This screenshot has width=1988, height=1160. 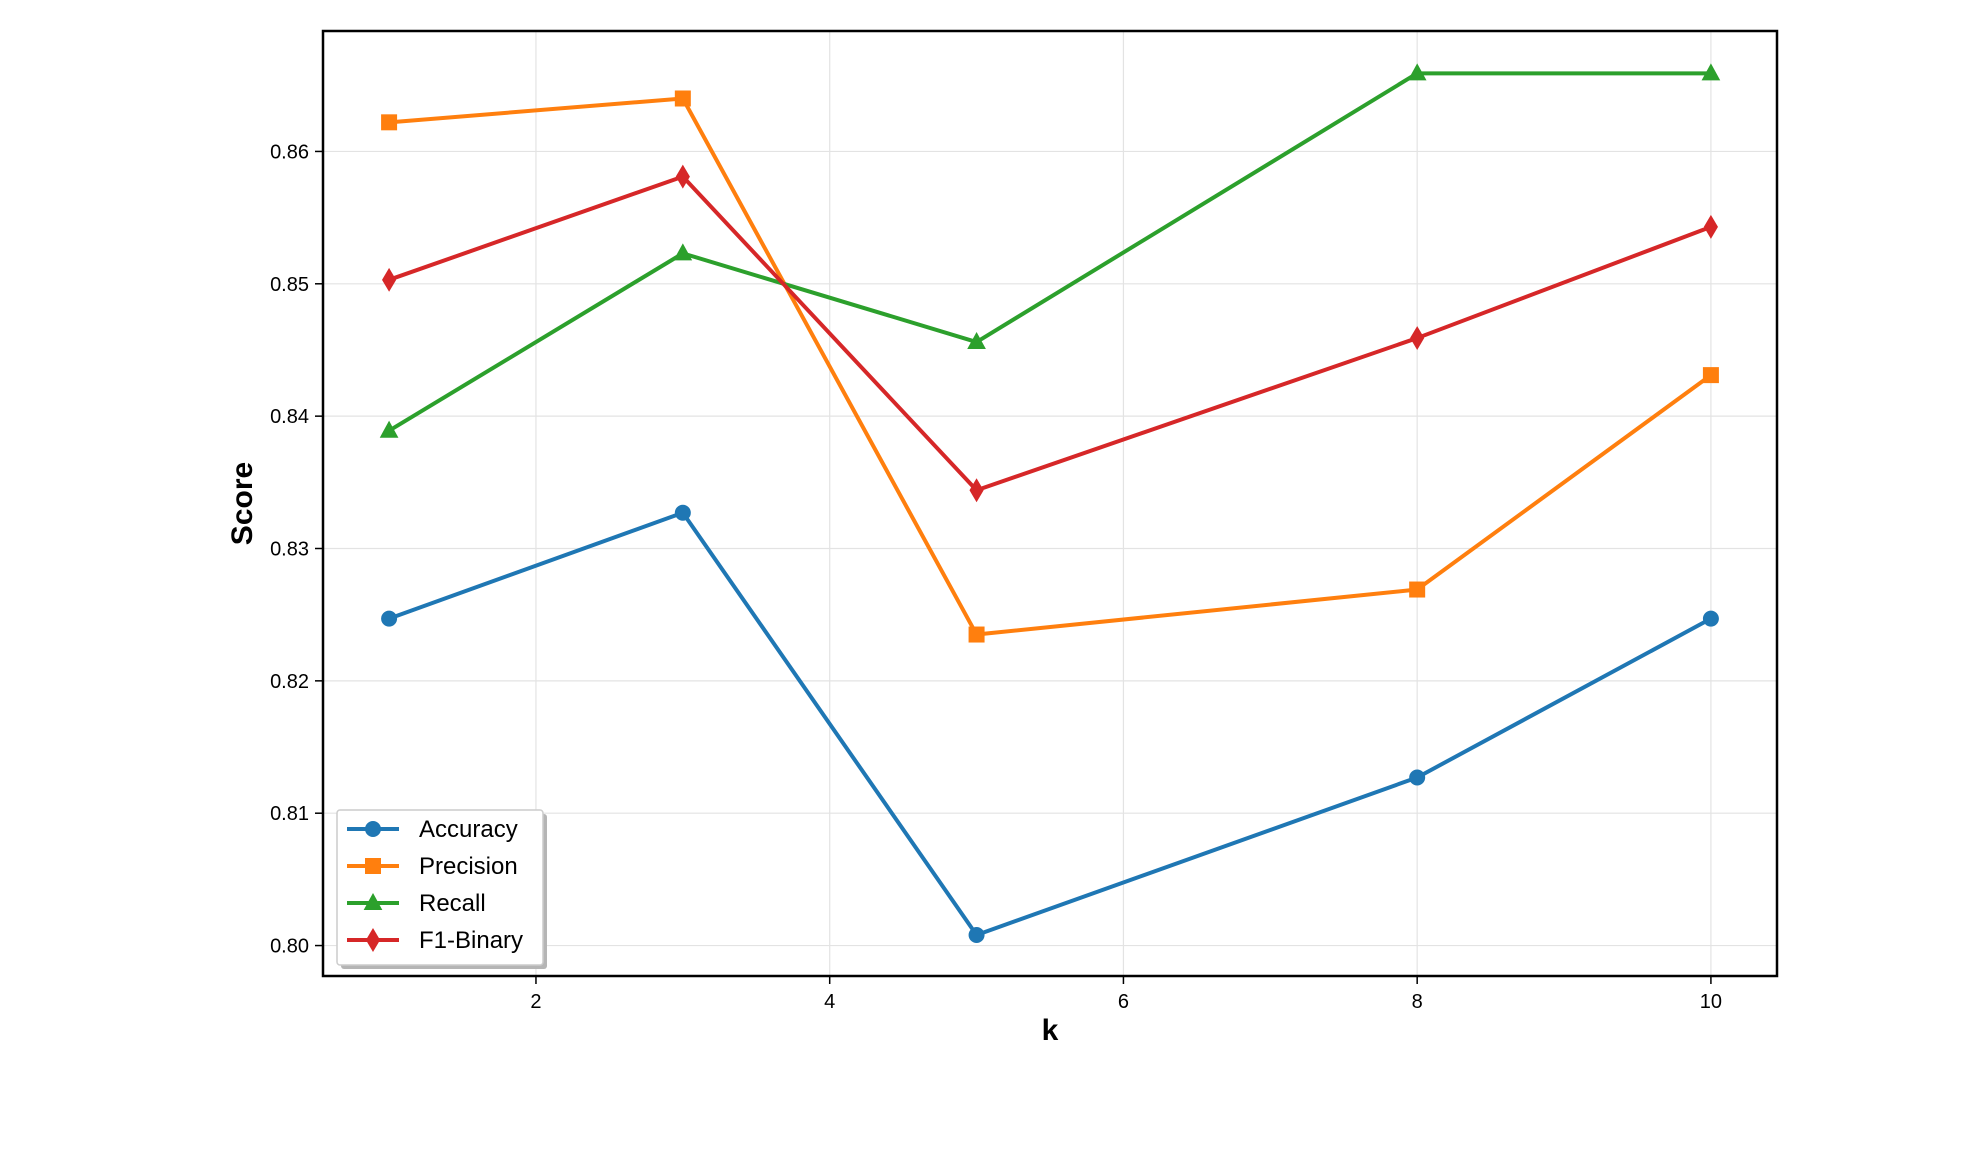 What do you see at coordinates (1050, 1030) in the screenshot?
I see `x-axis-title: k` at bounding box center [1050, 1030].